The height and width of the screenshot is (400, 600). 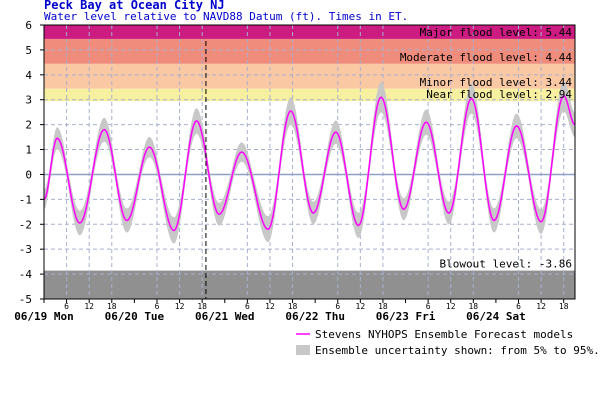 I want to click on y-tick-label: -2, so click(x=25, y=224).